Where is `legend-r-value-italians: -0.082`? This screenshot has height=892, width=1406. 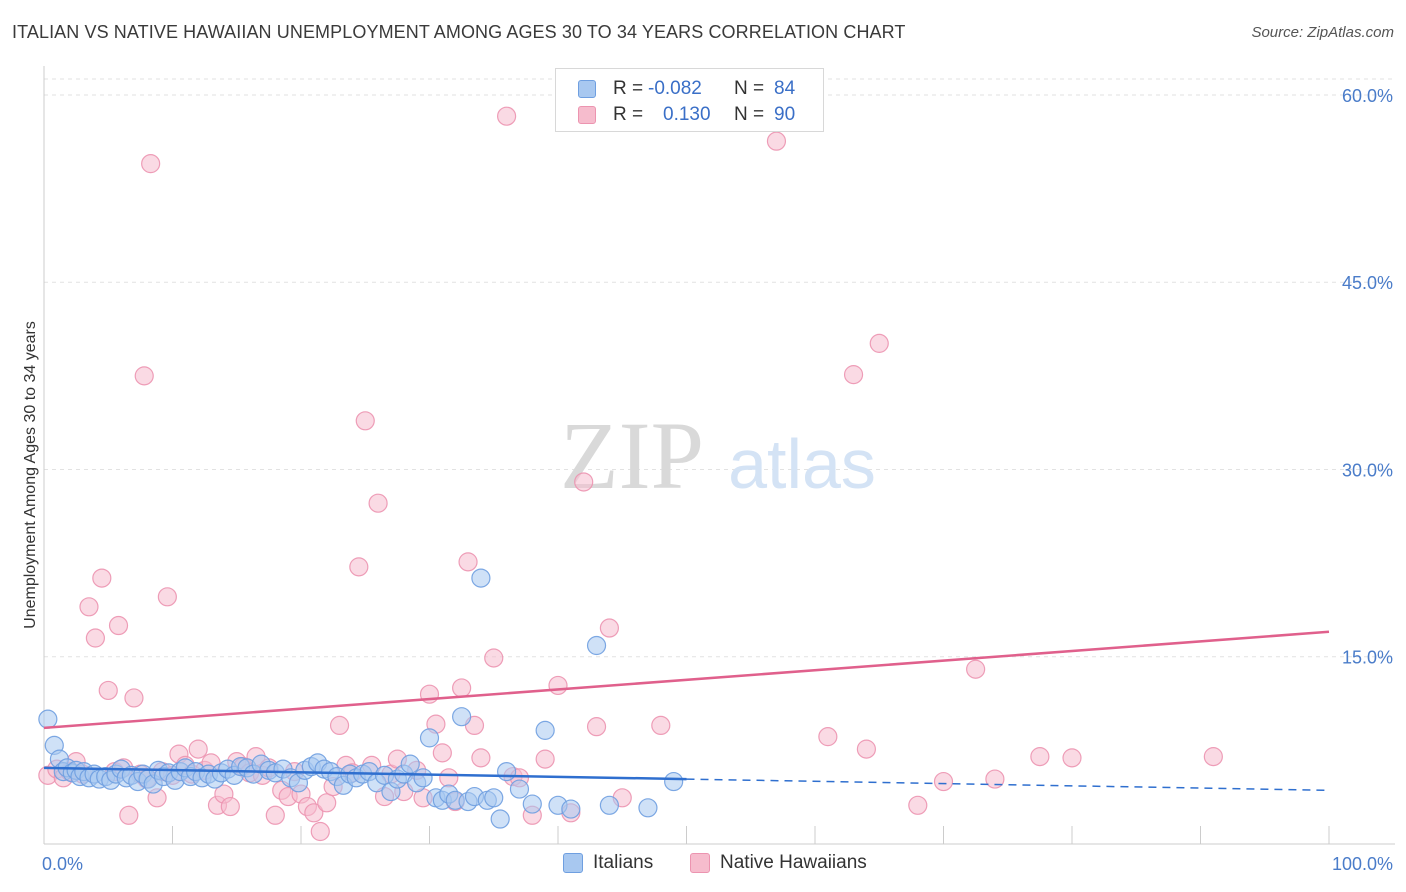 legend-r-value-italians: -0.082 is located at coordinates (675, 88).